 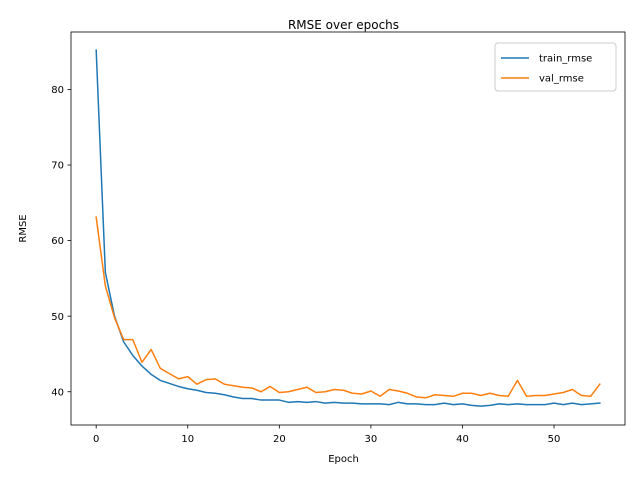 I want to click on legend-box, so click(x=555, y=67).